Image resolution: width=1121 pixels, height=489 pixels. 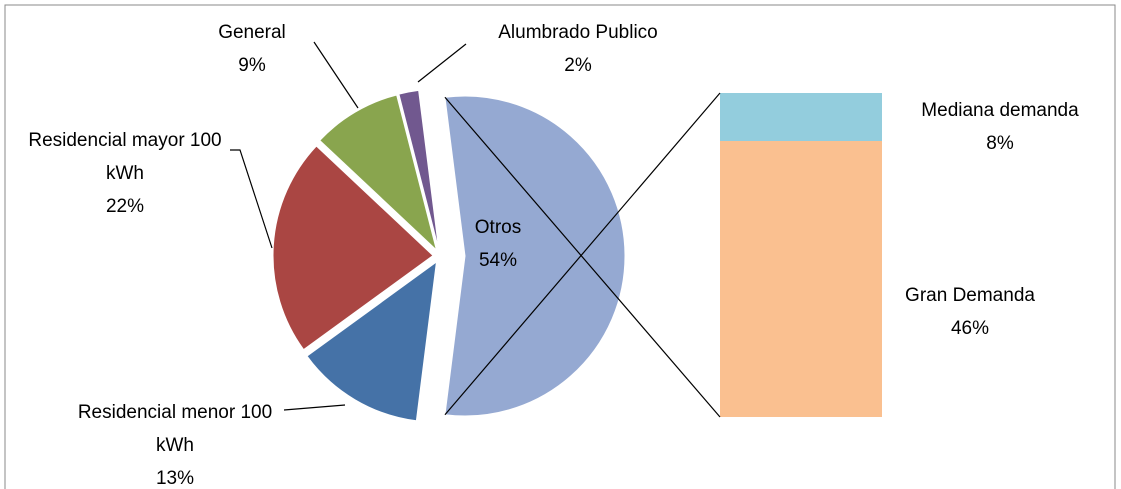 I want to click on label-name: Otros, so click(x=498, y=227).